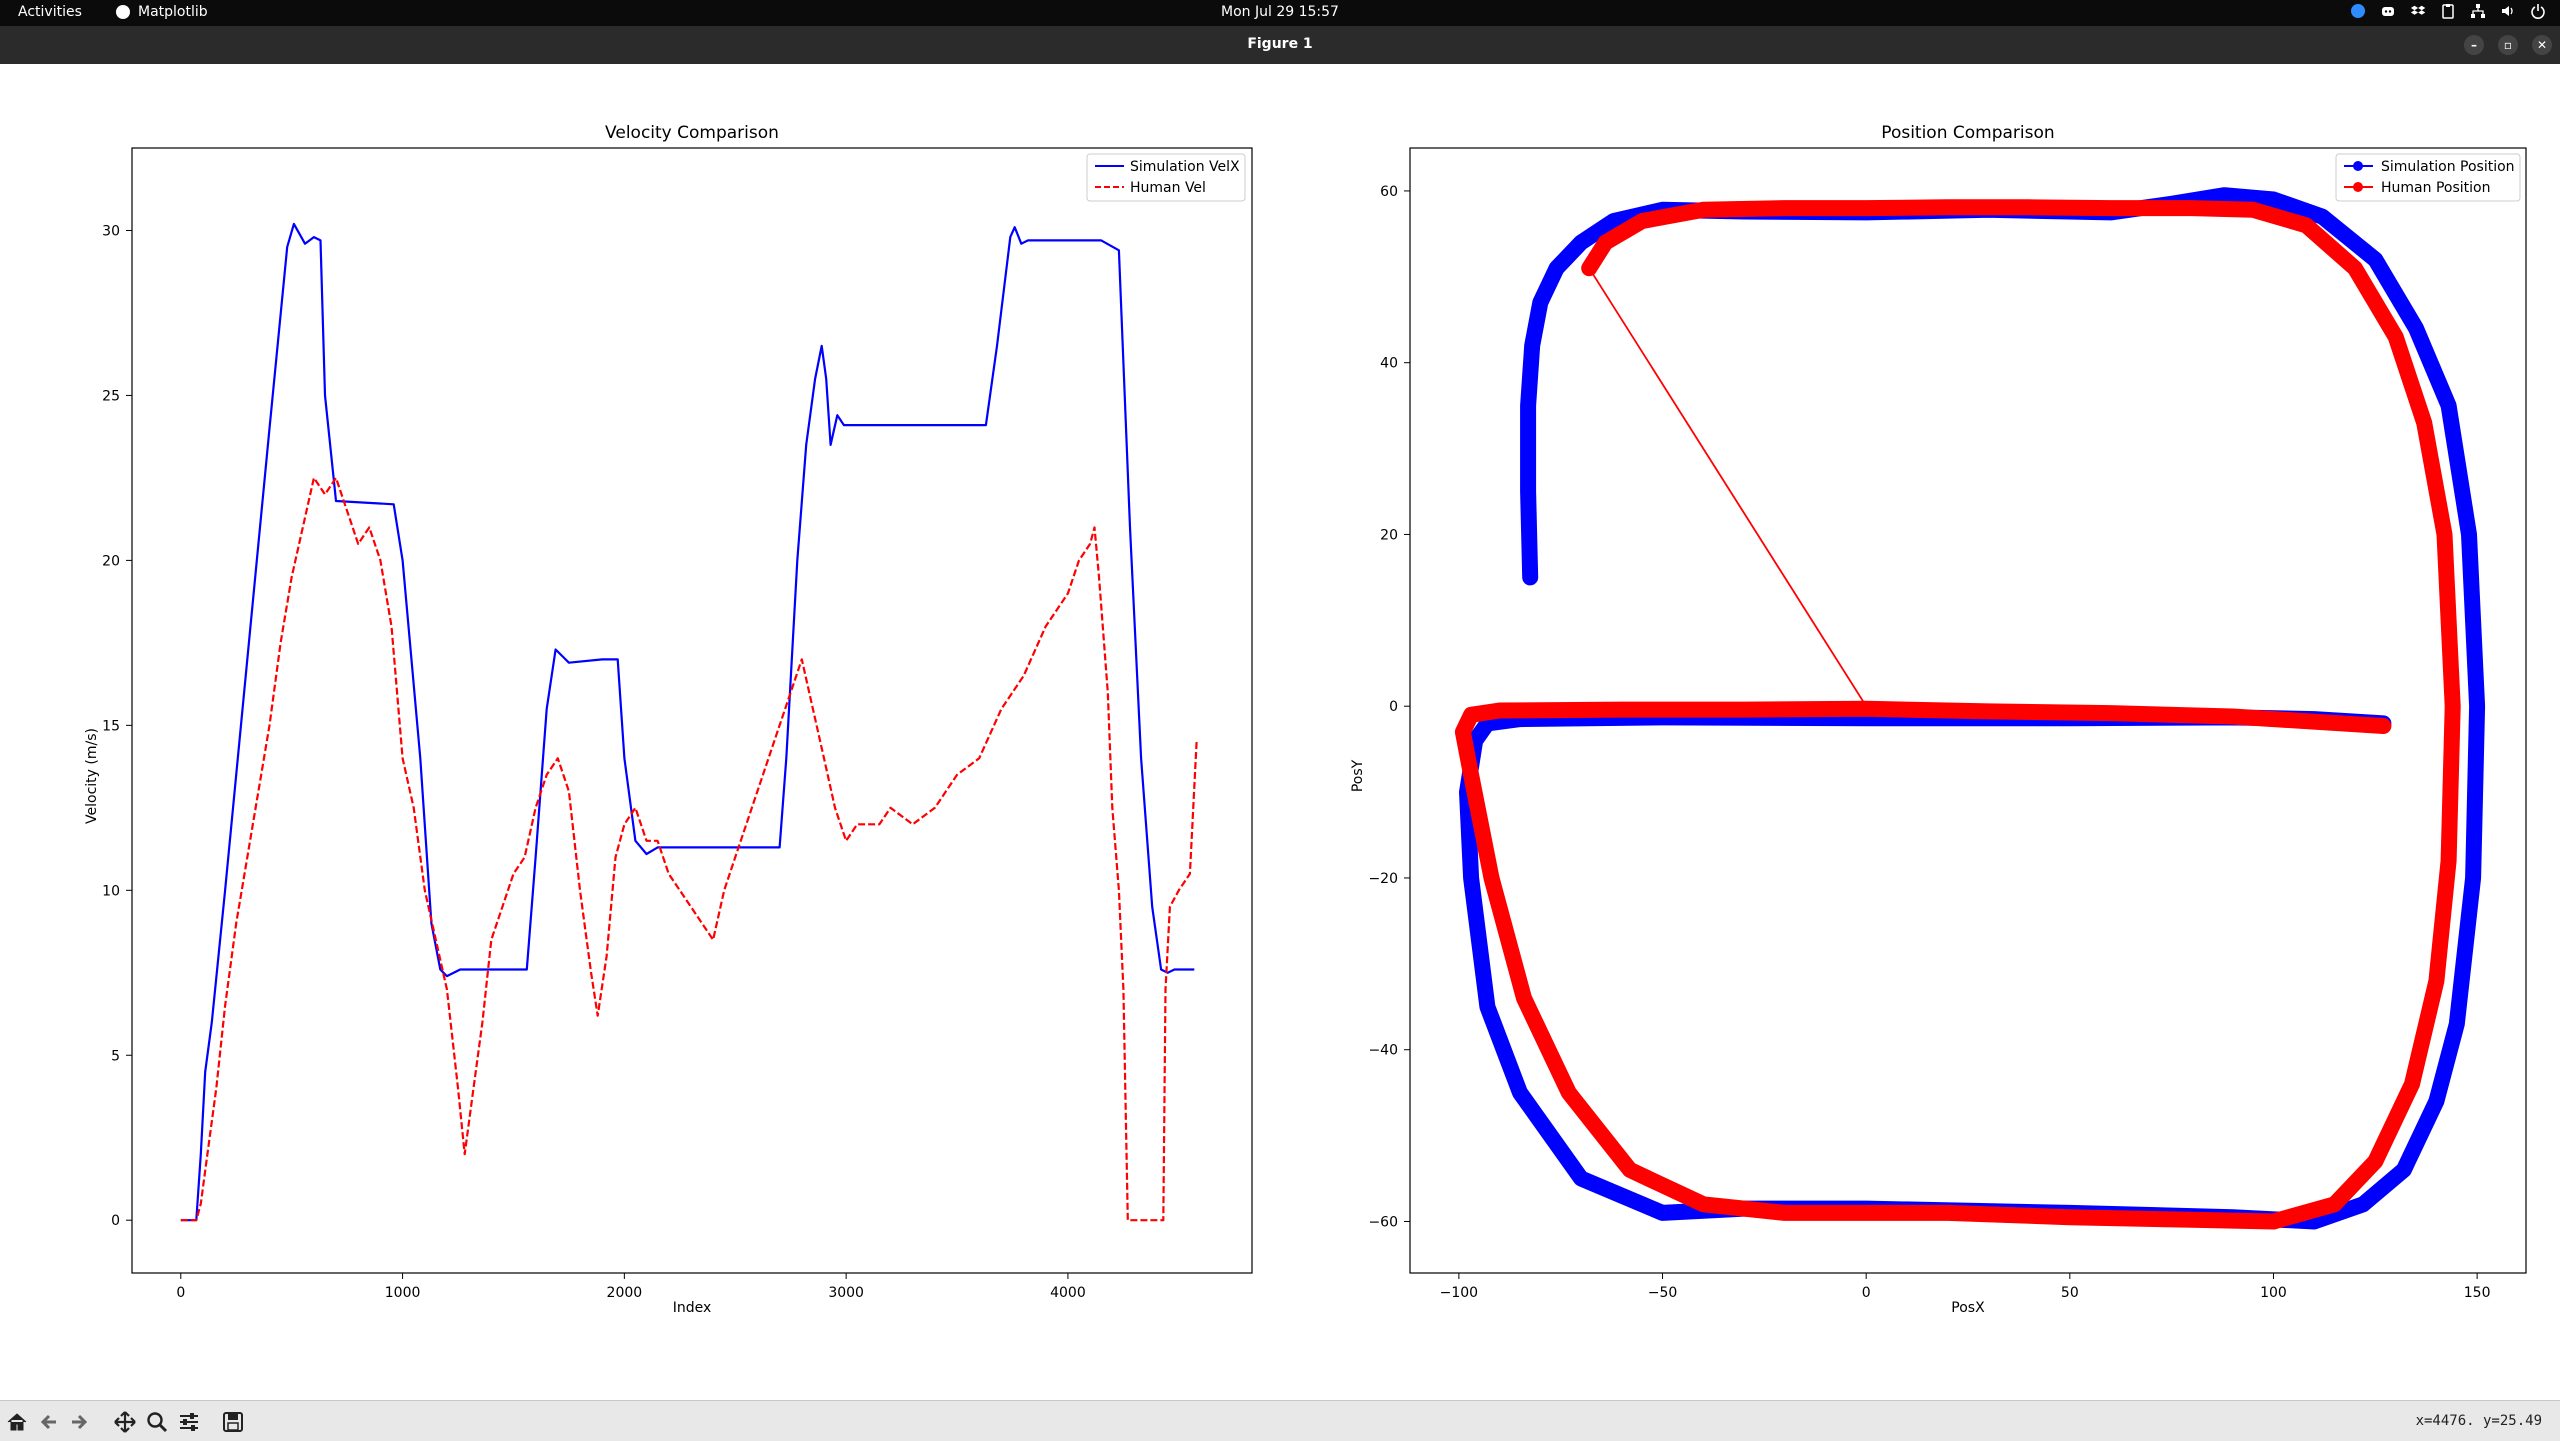 Image resolution: width=2560 pixels, height=1441 pixels. I want to click on minimize-icon: –, so click(2474, 45).